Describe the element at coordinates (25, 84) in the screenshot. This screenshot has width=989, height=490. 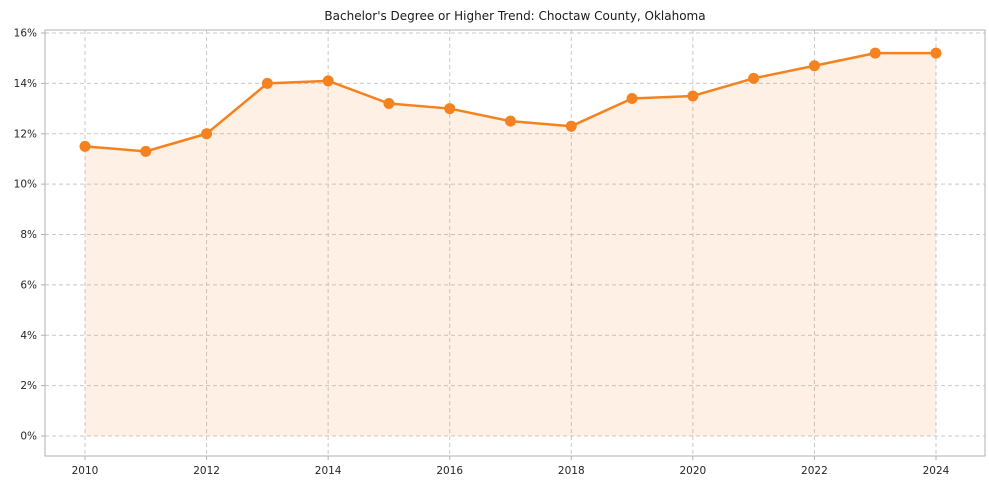
I see `y-tick-label: 14%` at that location.